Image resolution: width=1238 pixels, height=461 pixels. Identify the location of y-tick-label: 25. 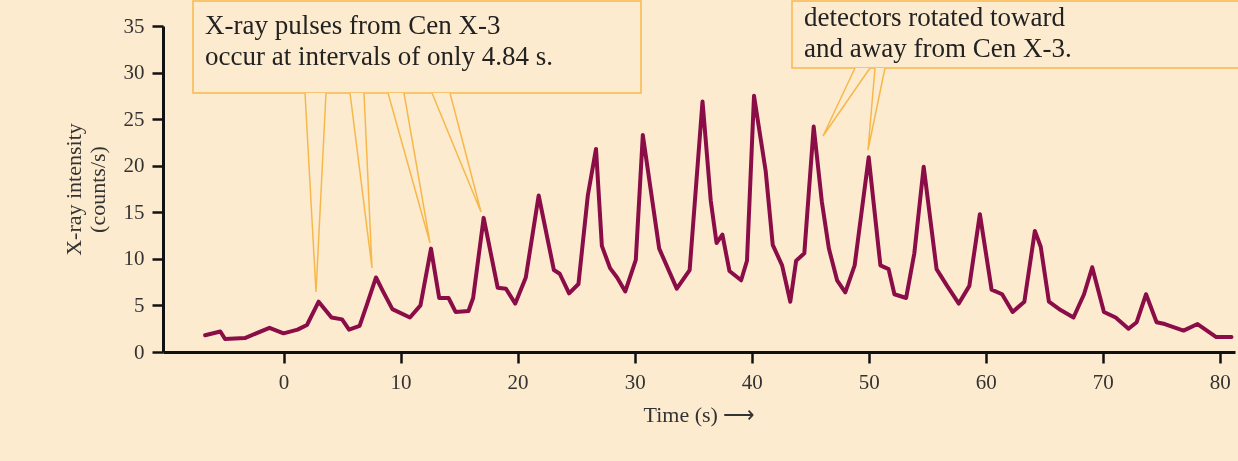
(134, 118).